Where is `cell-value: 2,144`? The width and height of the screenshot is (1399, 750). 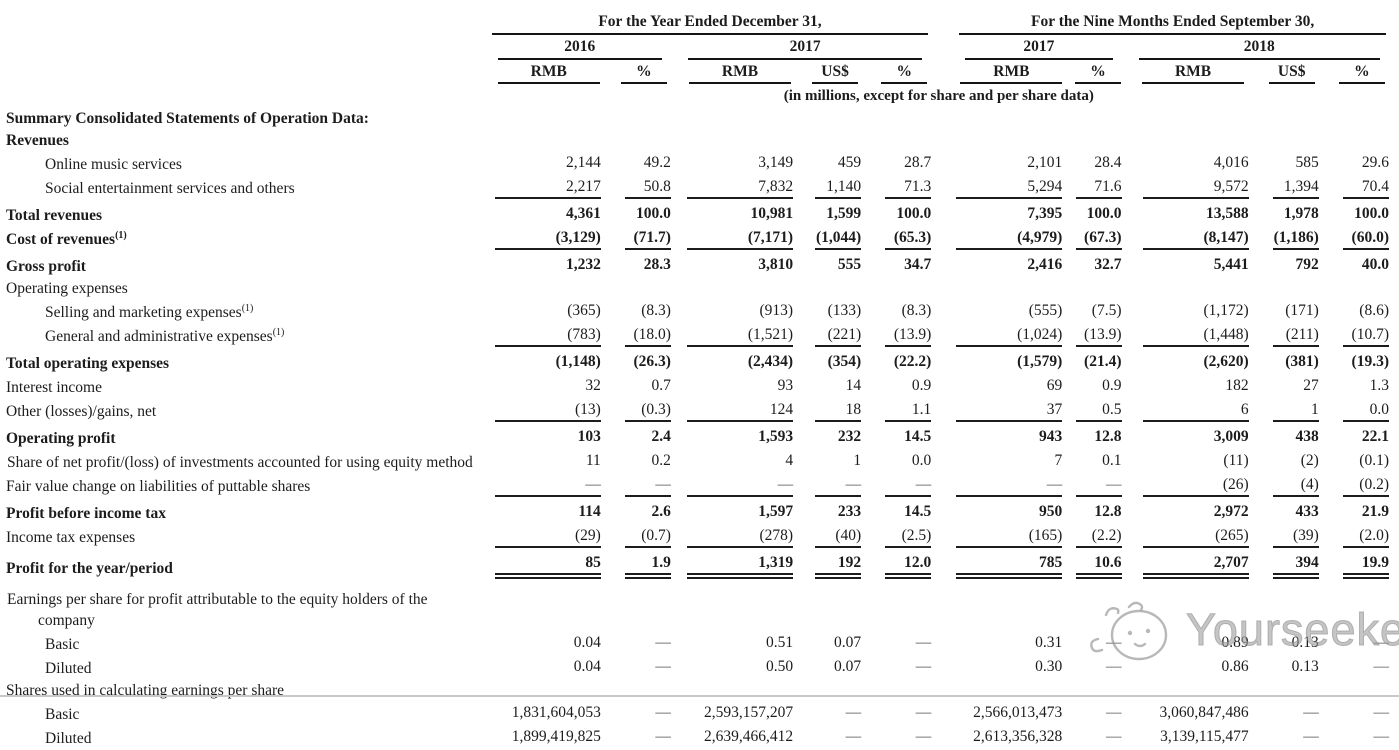
cell-value: 2,144 is located at coordinates (583, 162).